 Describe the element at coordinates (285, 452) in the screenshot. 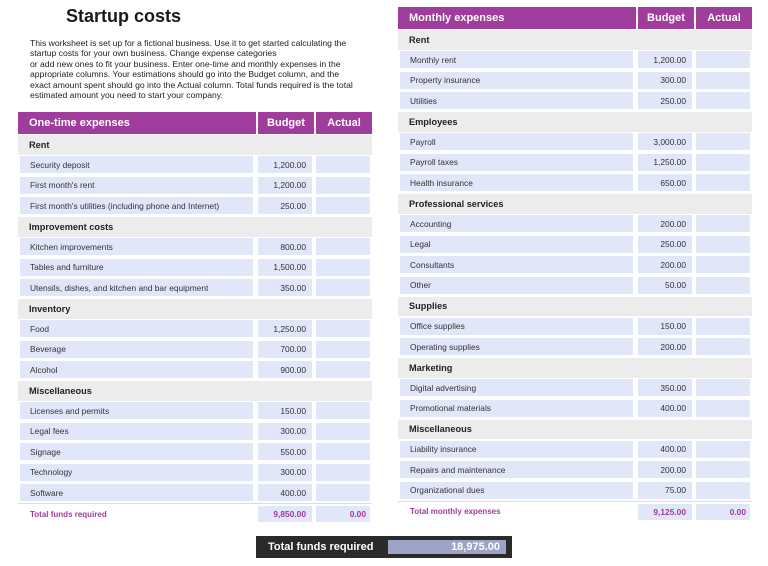

I see `budget-cell: 550.00` at that location.